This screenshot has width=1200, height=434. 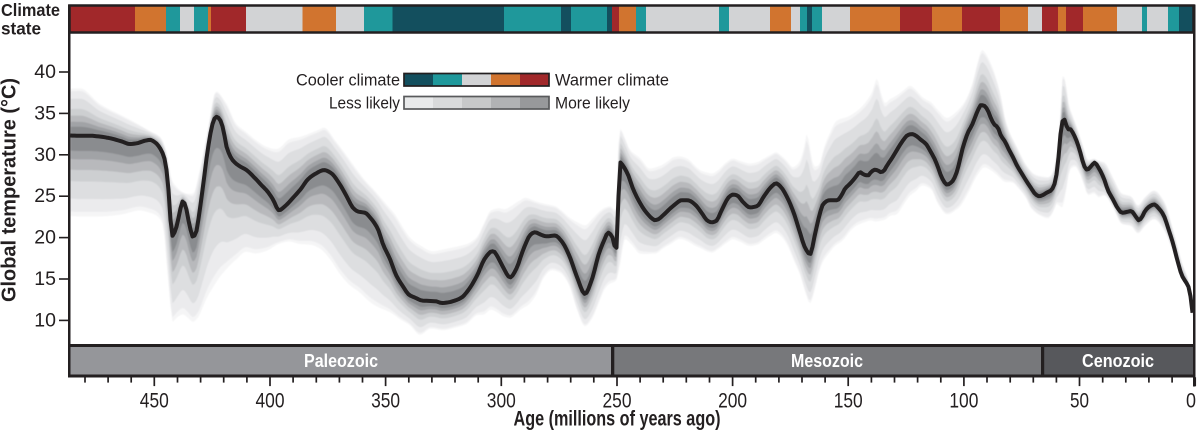 What do you see at coordinates (1079, 401) in the screenshot?
I see `svg-text: 50` at bounding box center [1079, 401].